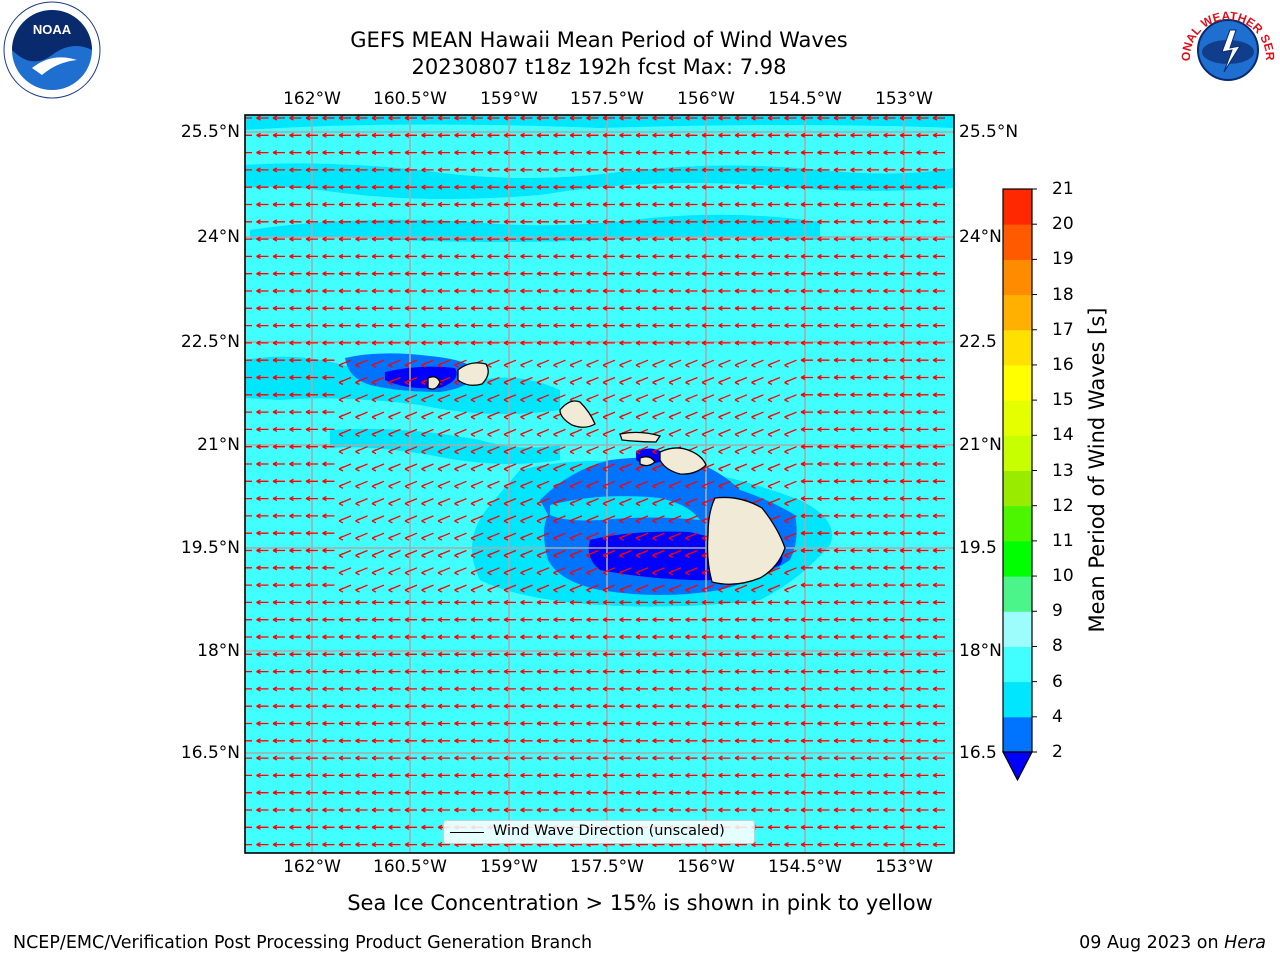 Image resolution: width=1280 pixels, height=960 pixels. What do you see at coordinates (52, 29) in the screenshot?
I see `noaa-logo-text: NOAA` at bounding box center [52, 29].